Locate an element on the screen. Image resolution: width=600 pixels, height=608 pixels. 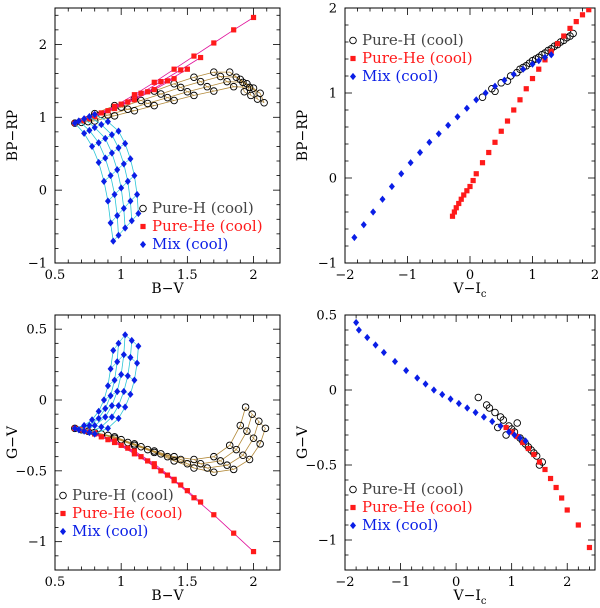
y-tick-label: 2 is located at coordinates (333, 9).